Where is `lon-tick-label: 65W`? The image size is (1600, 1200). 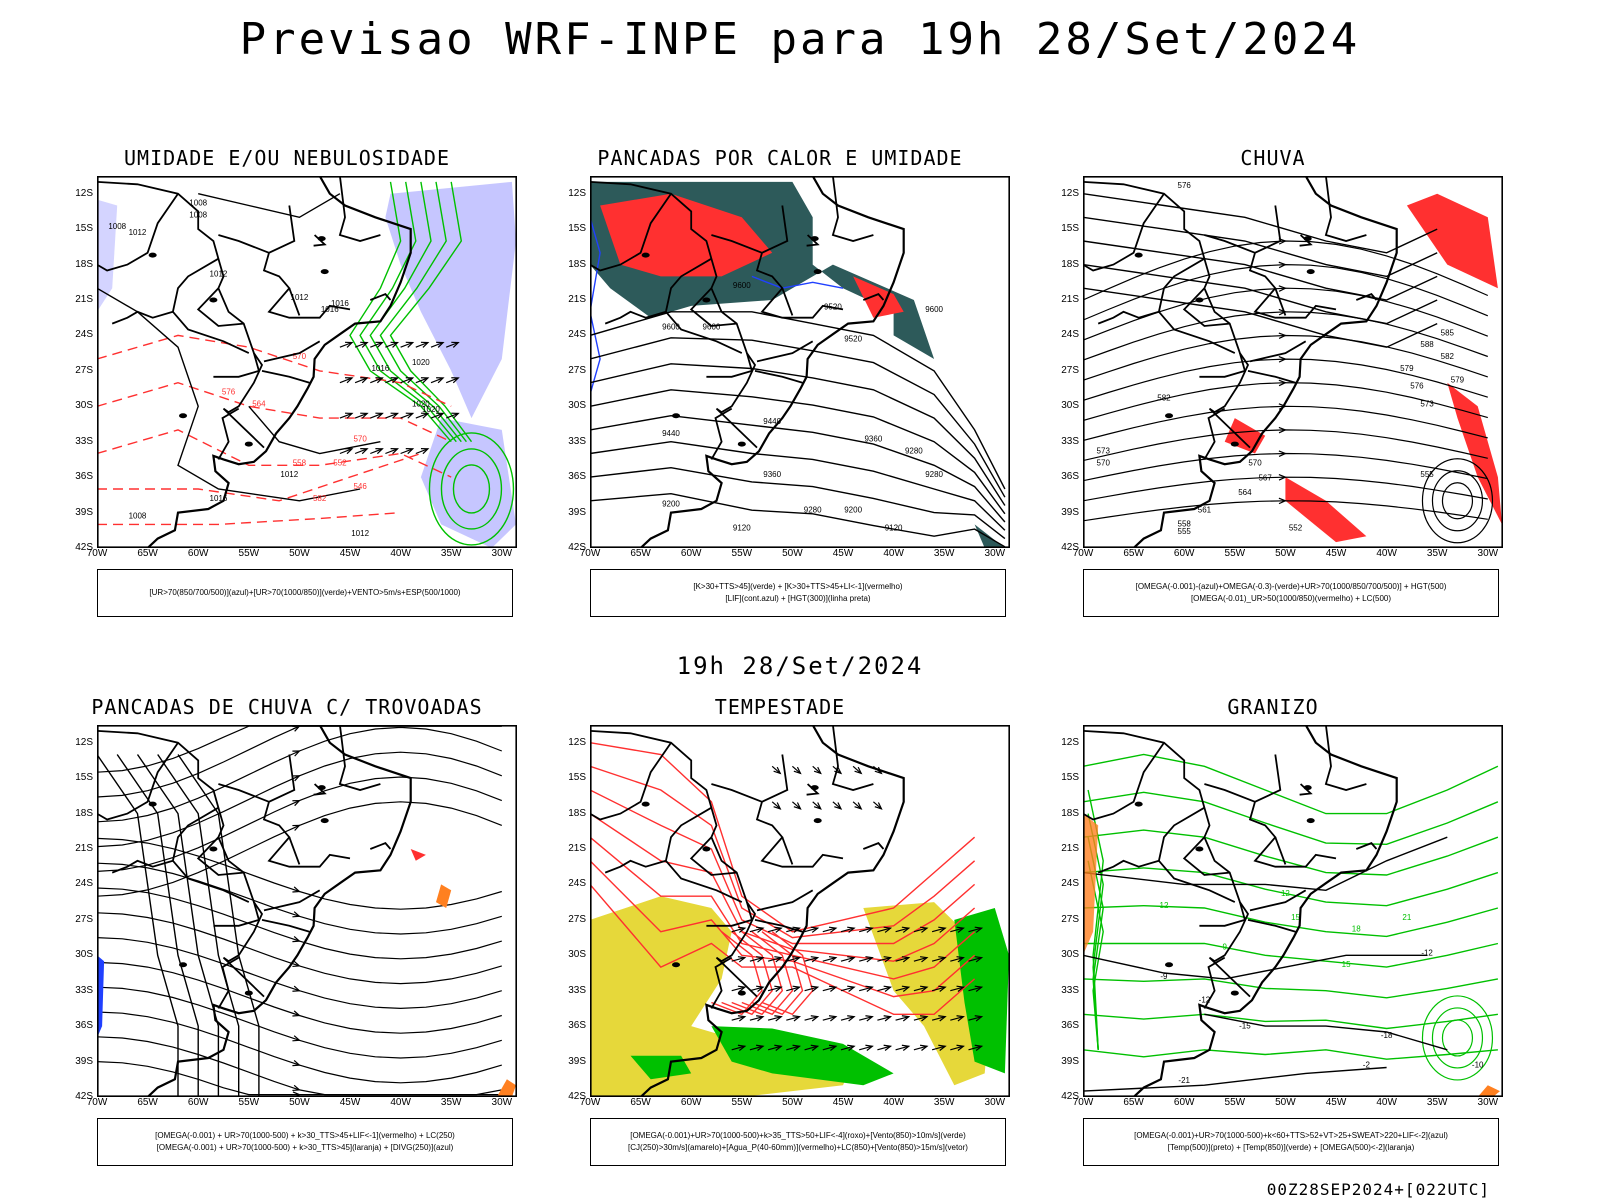
lon-tick-label: 65W is located at coordinates (147, 553).